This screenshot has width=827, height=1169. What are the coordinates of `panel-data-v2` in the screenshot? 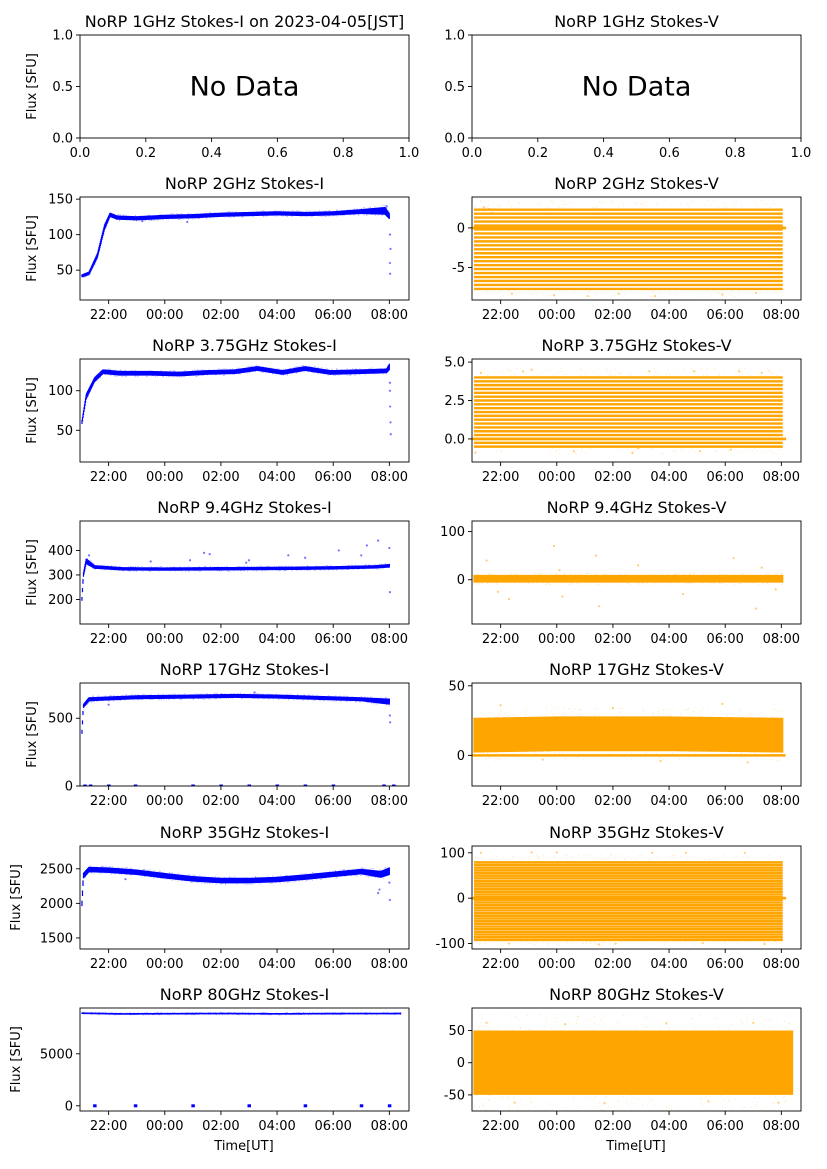 It's located at (629, 248).